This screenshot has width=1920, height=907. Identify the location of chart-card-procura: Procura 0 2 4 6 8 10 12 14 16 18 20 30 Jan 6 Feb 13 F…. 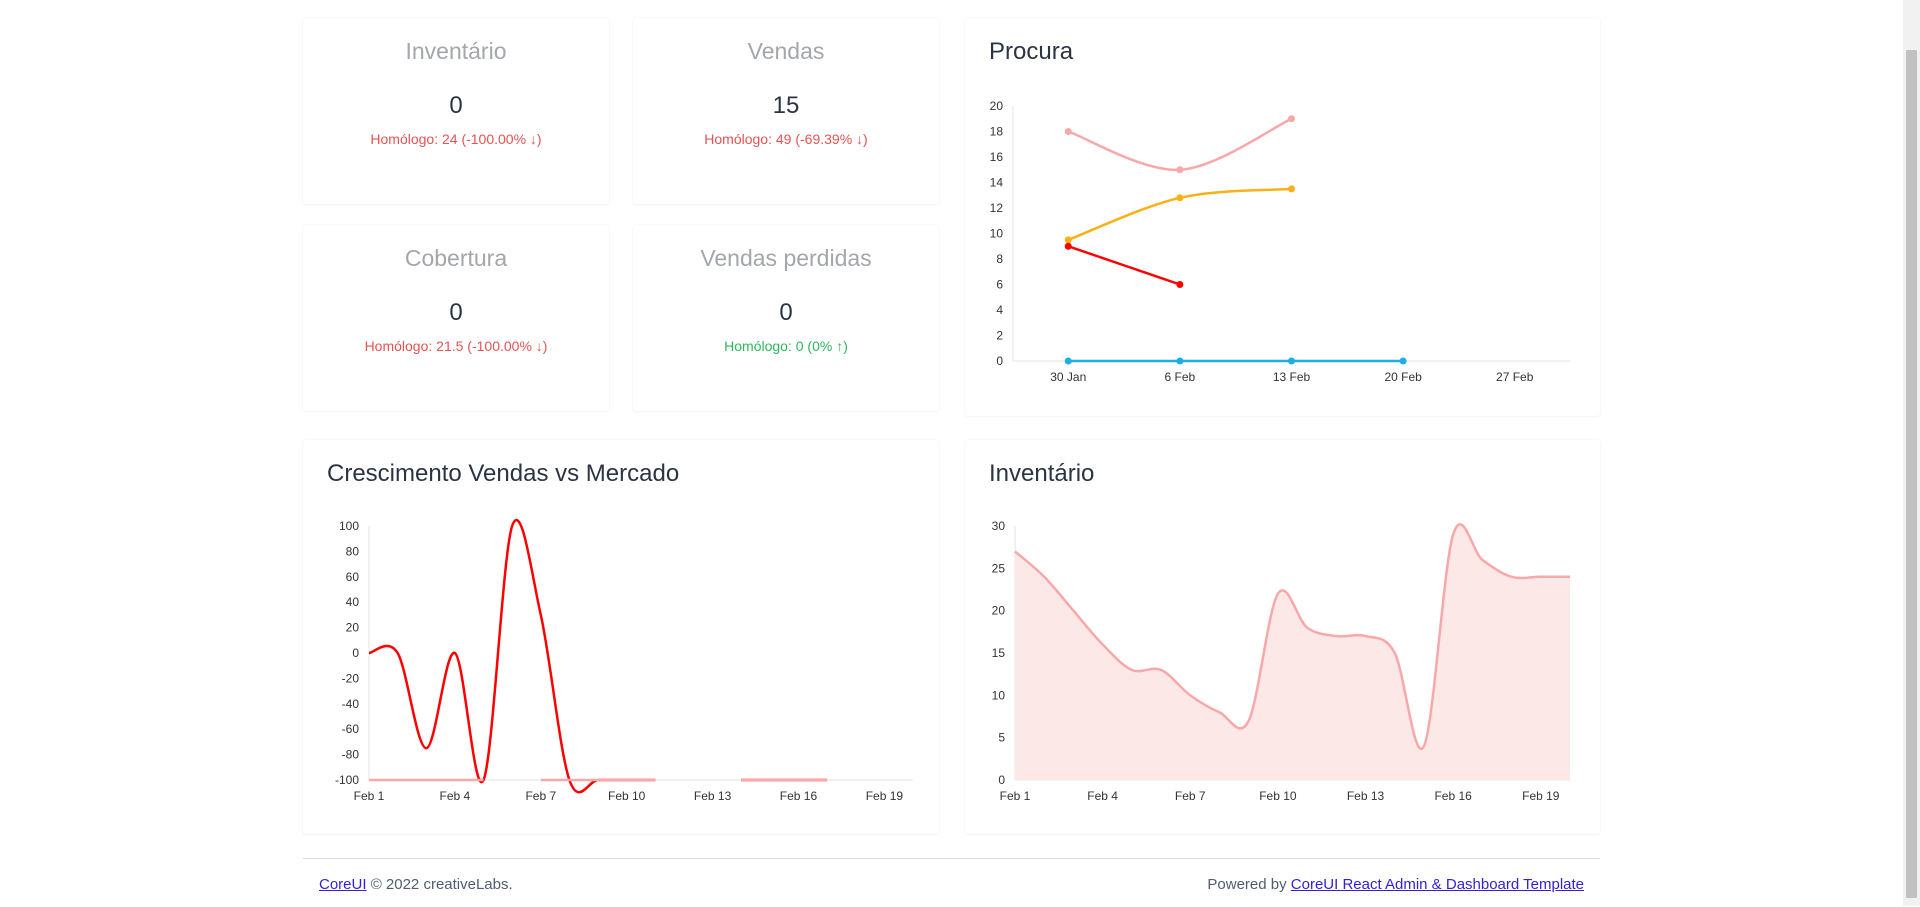
(1282, 217).